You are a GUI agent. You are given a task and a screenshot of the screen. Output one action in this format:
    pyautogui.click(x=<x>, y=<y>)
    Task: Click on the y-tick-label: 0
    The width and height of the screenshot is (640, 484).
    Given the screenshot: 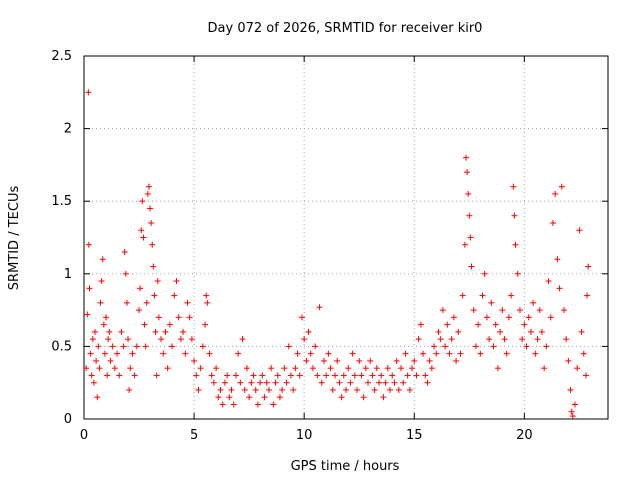 What is the action you would take?
    pyautogui.click(x=68, y=419)
    